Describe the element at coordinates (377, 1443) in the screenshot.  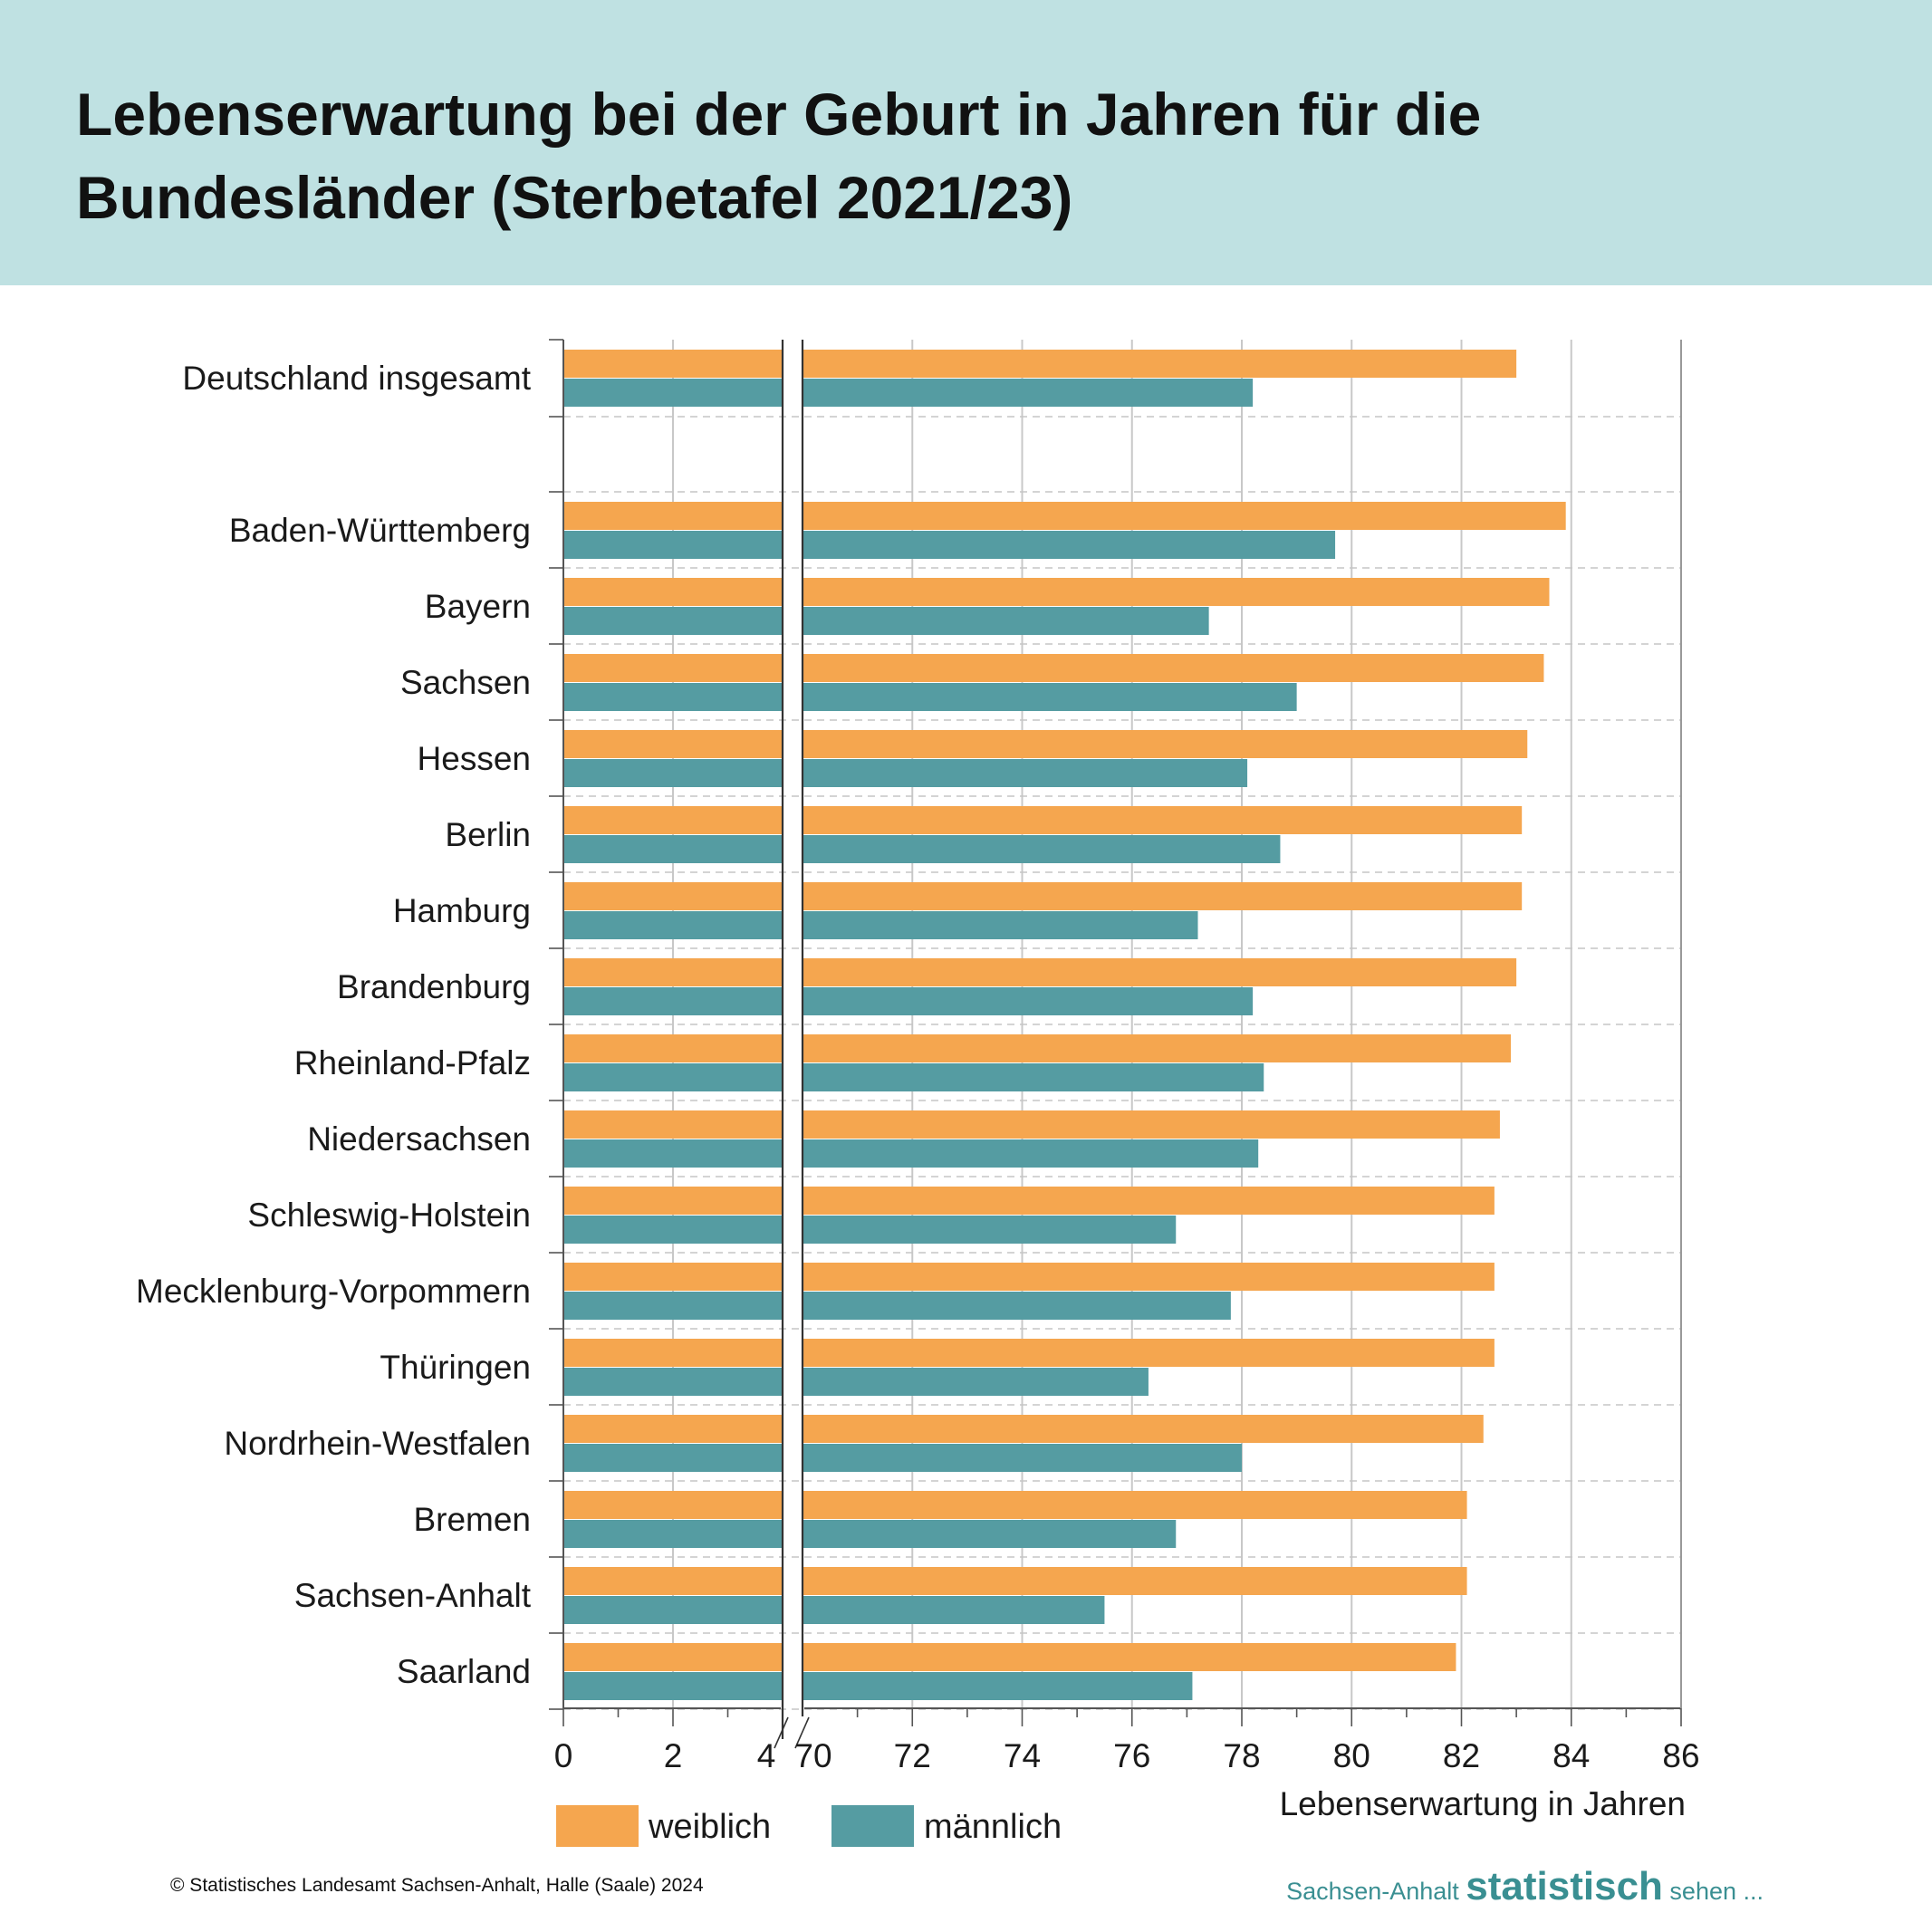
I see `category-label: Nordrhein-Westfalen` at that location.